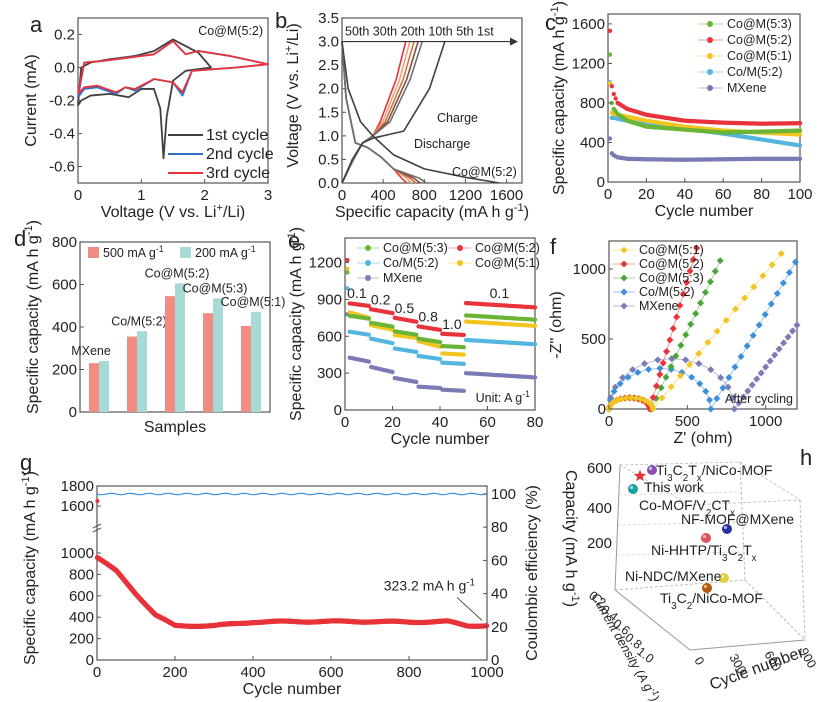 This screenshot has height=702, width=819. Describe the element at coordinates (384, 112) in the screenshot. I see `panel-b-discharge-5th` at that location.